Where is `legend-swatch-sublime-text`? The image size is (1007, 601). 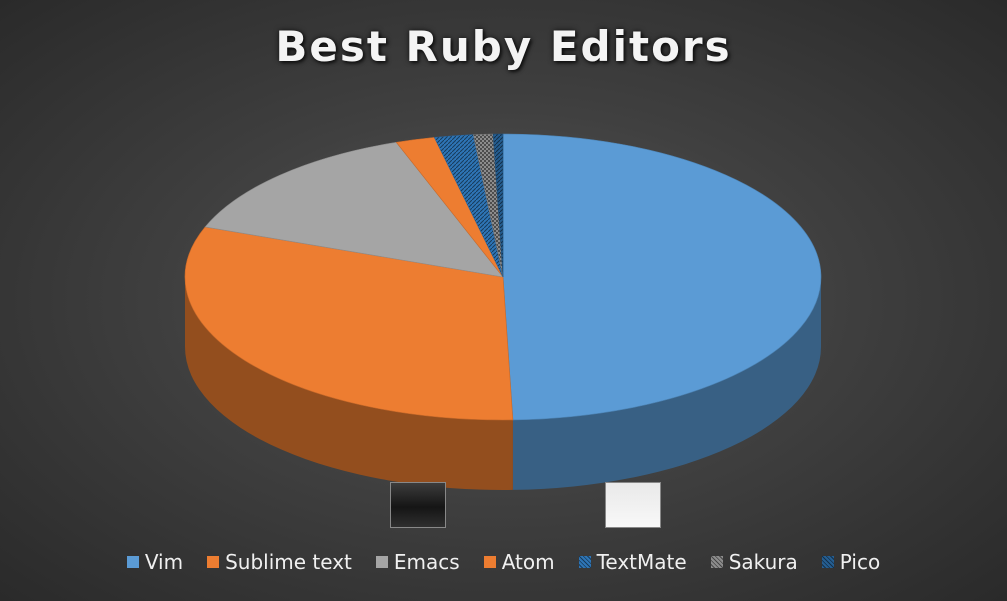
legend-swatch-sublime-text is located at coordinates (213, 562).